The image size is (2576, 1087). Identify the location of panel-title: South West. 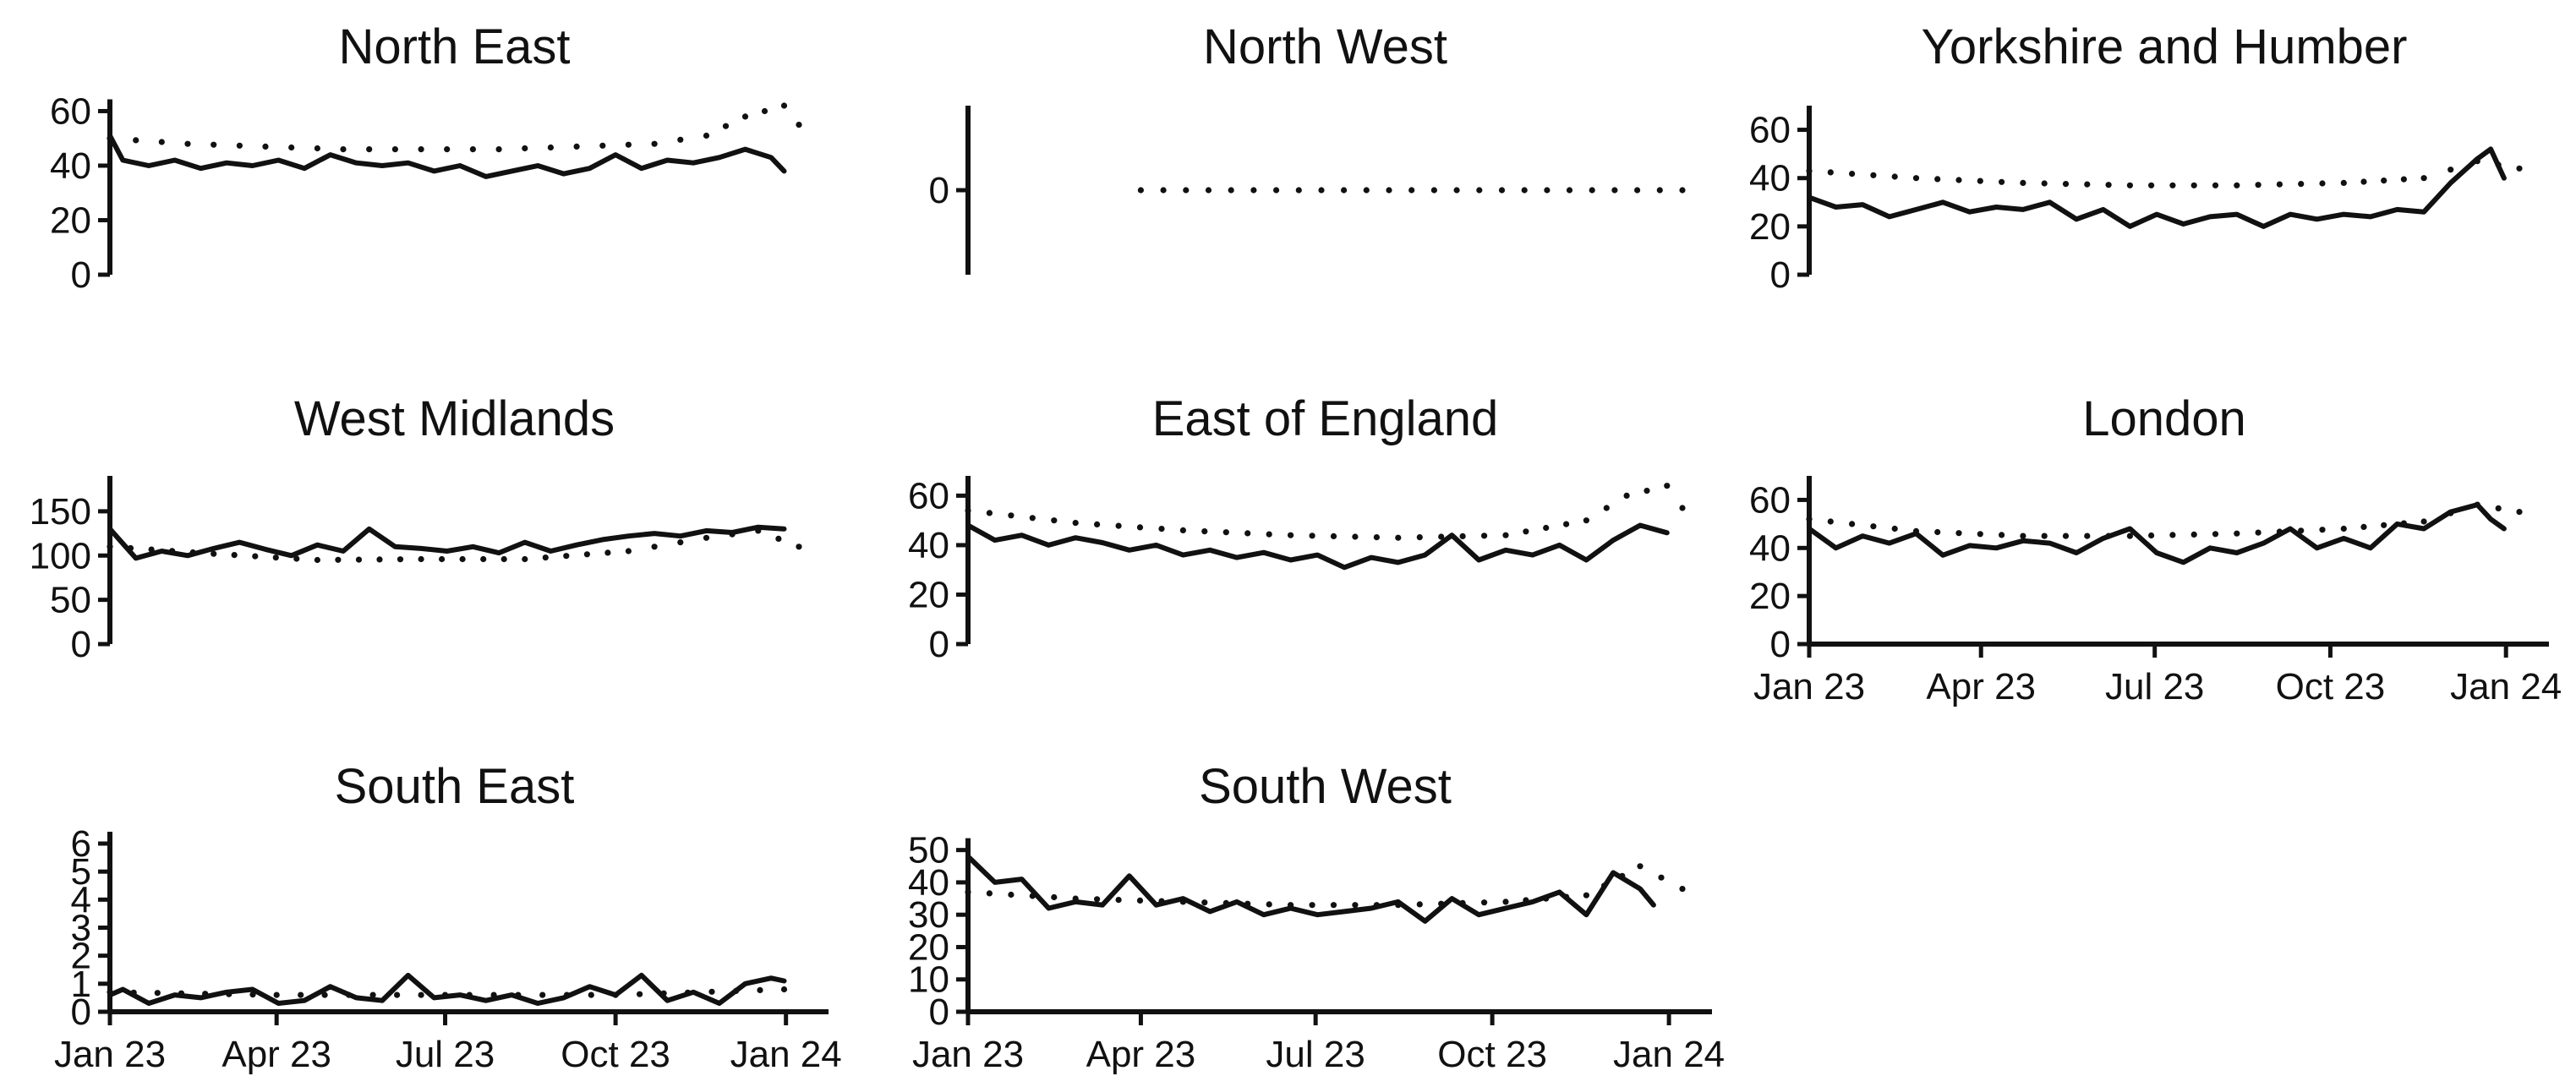
(1325, 786).